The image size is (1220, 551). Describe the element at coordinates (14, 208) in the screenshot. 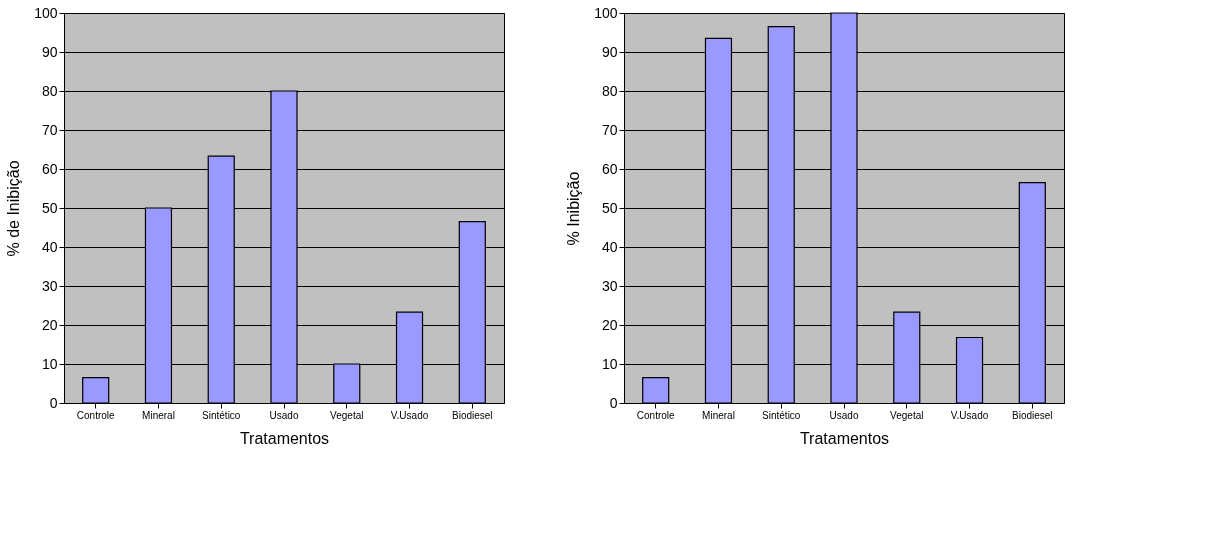

I see `y-axis-title: % de Inibição` at that location.